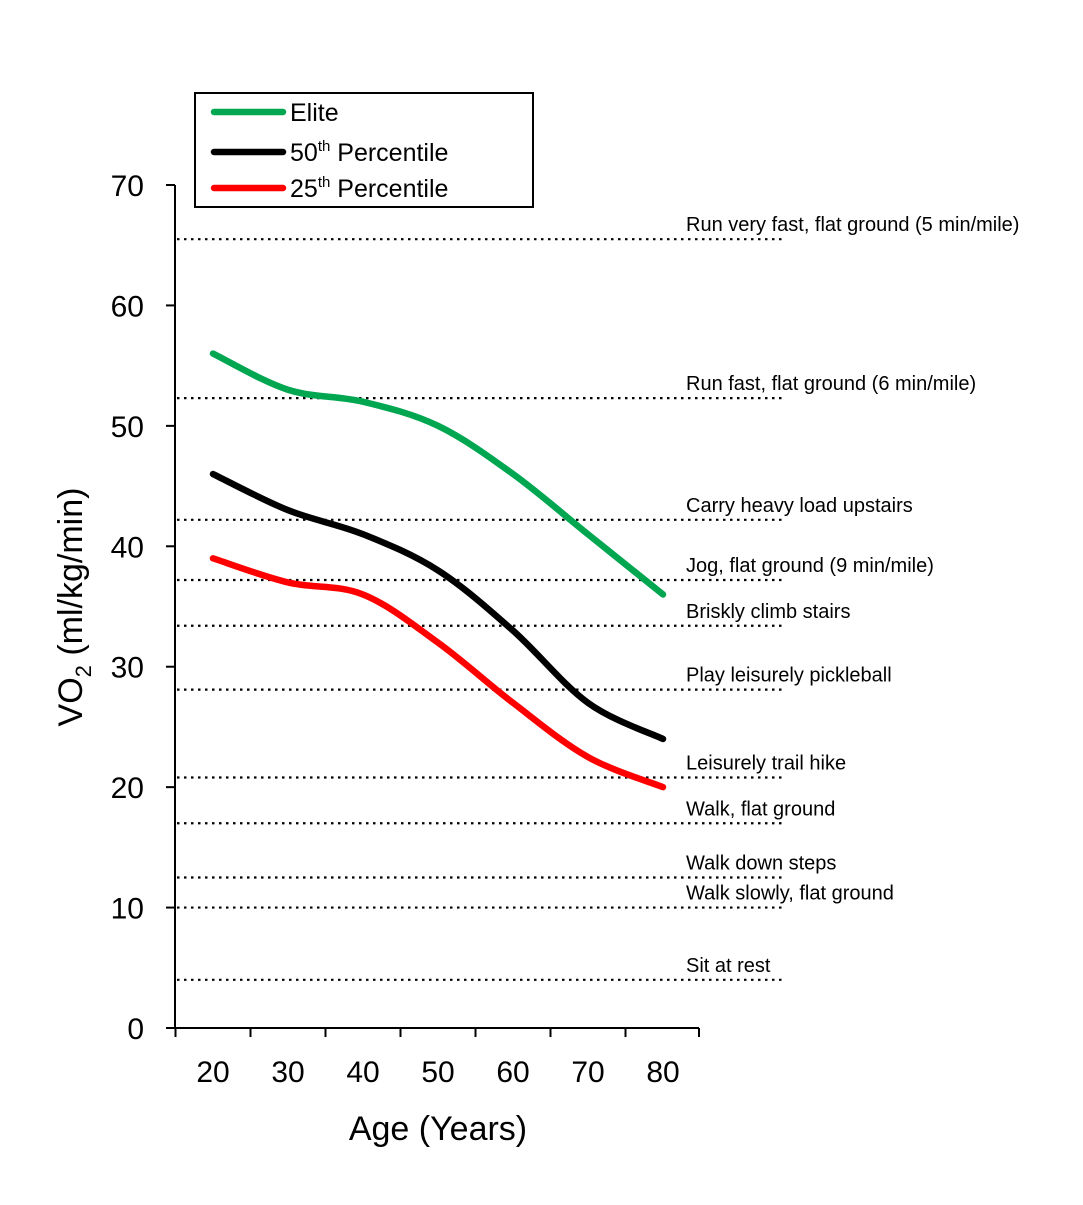 The width and height of the screenshot is (1083, 1205). Describe the element at coordinates (662, 1072) in the screenshot. I see `x-tick-label-6: 80` at that location.